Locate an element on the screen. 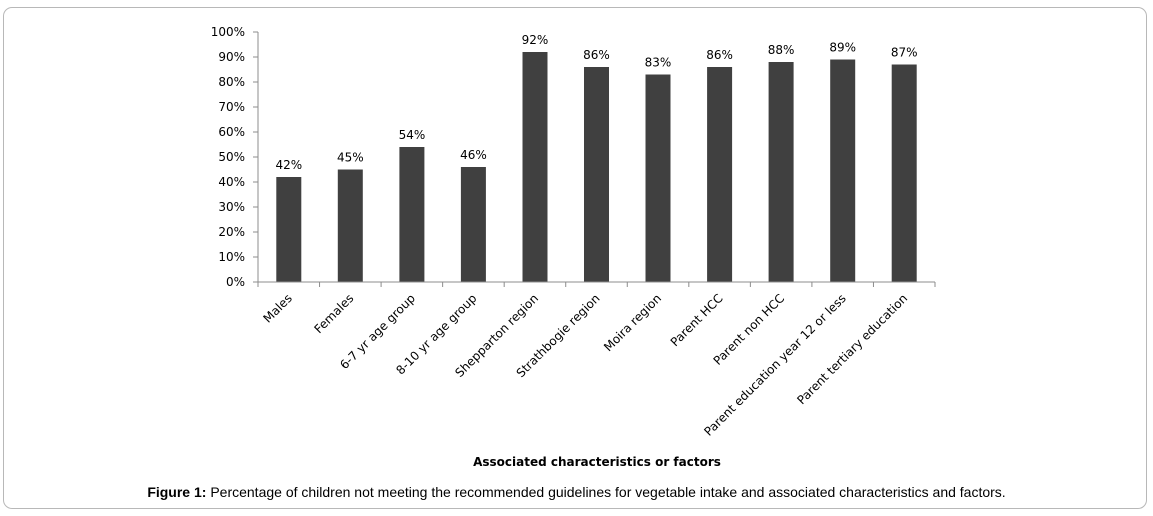 This screenshot has width=1153, height=516. x-category-label: Males is located at coordinates (277, 308).